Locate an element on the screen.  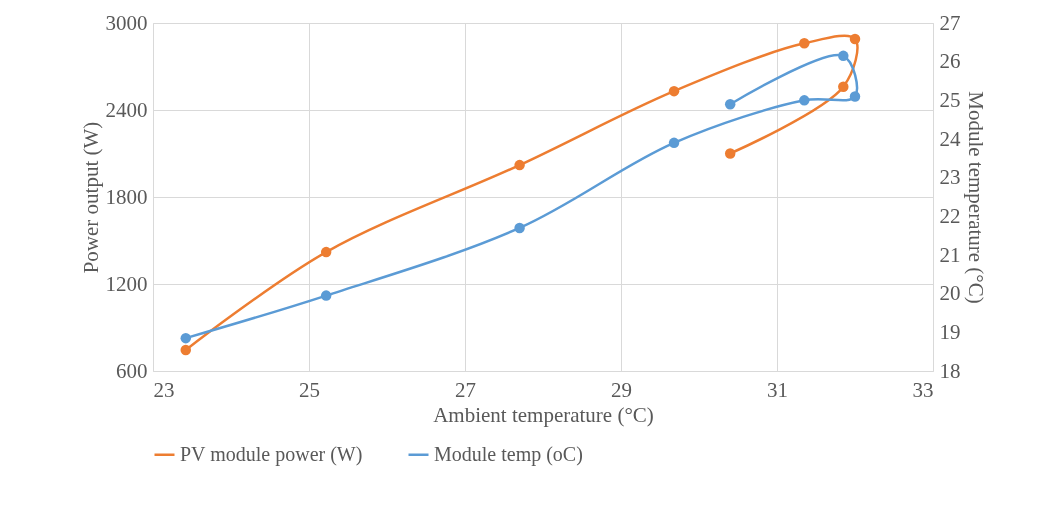
y2-tick-label: 26 is located at coordinates (950, 61).